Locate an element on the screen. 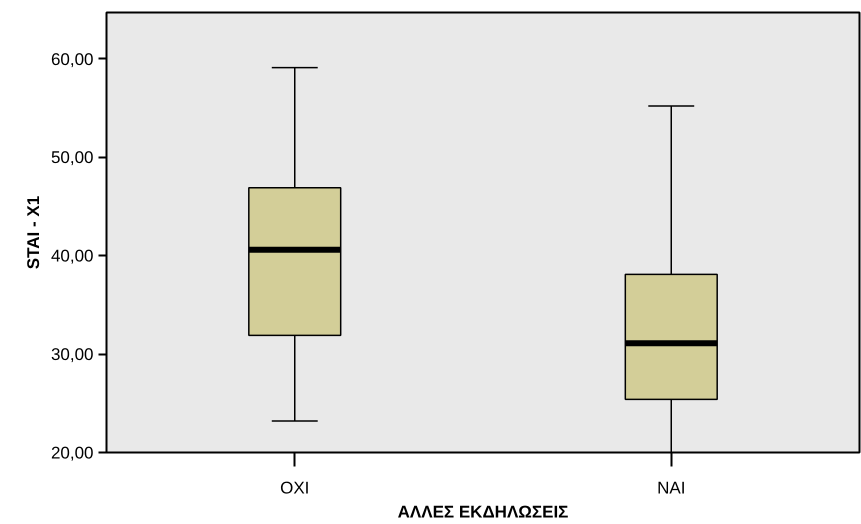 The image size is (861, 524). y-tick-label: 40,00 is located at coordinates (72, 256).